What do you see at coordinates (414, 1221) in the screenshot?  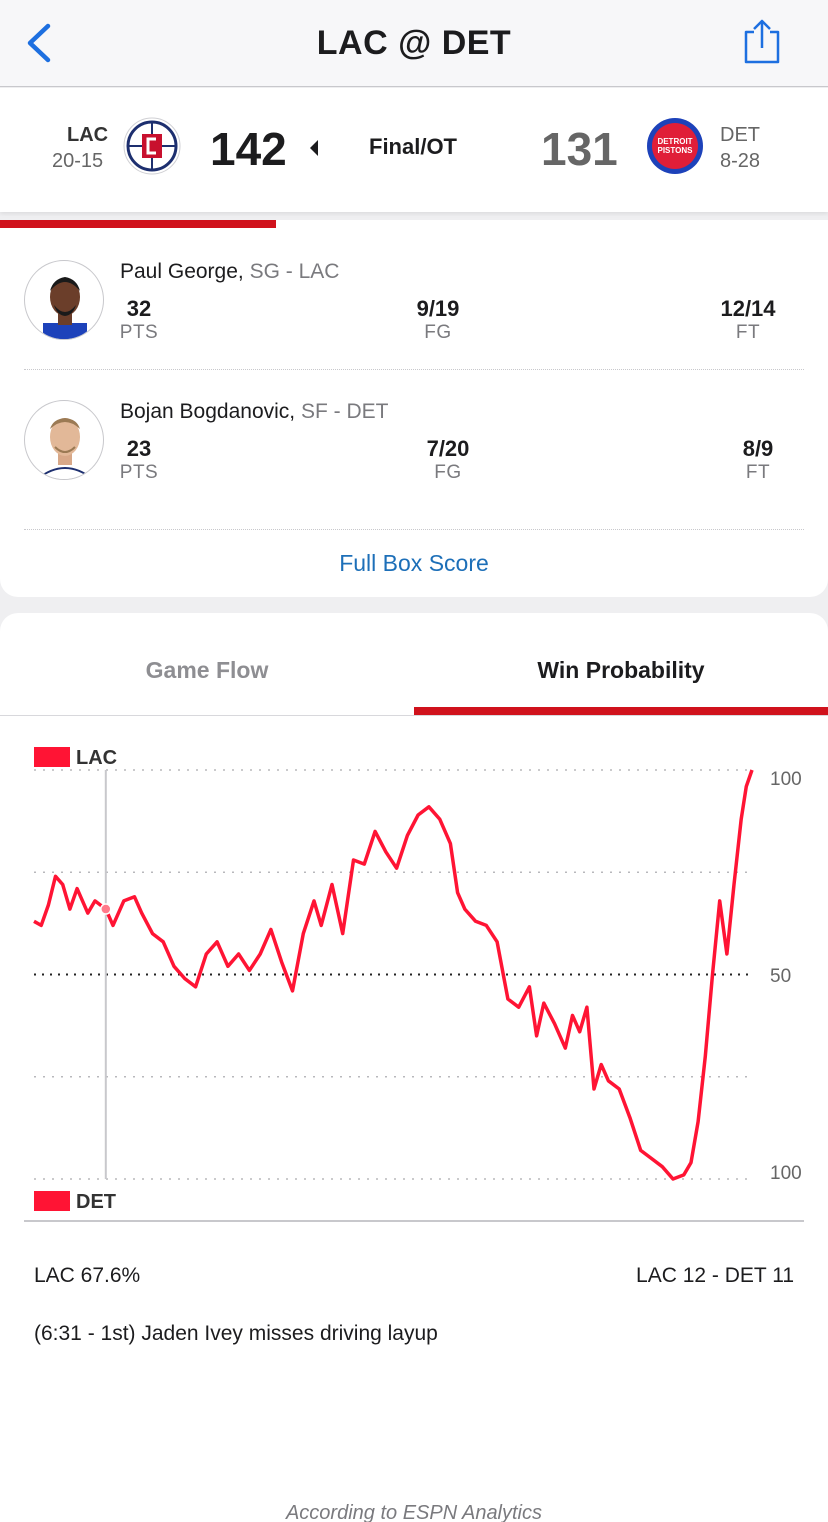 I see `chart-baseline` at bounding box center [414, 1221].